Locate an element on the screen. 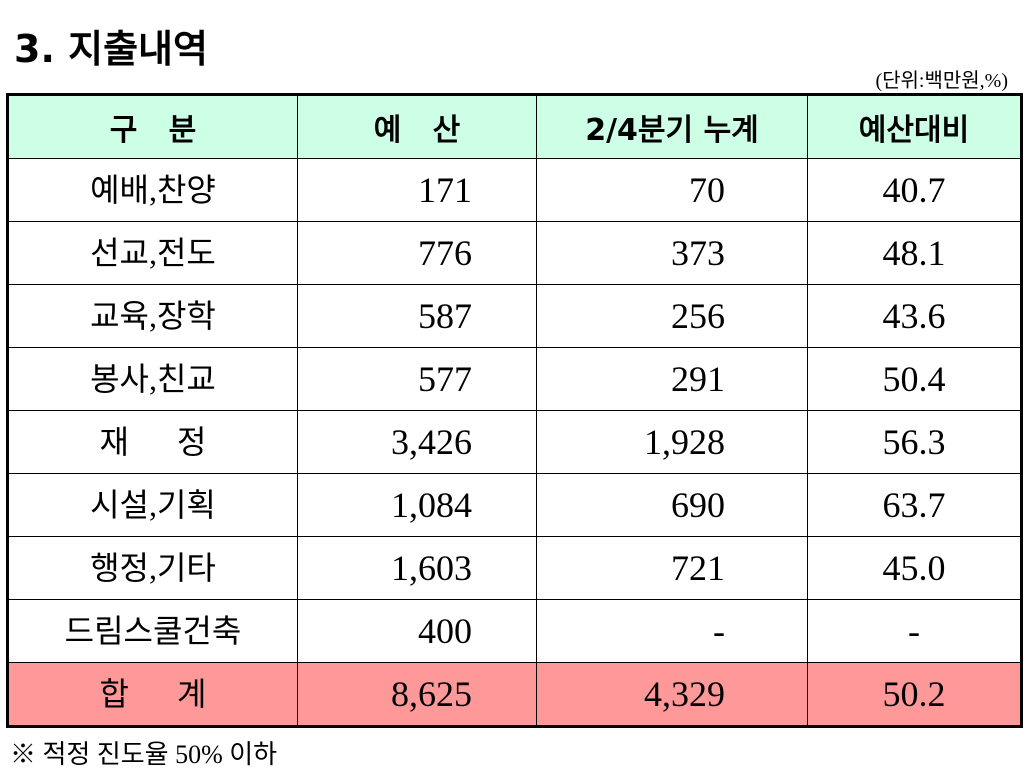 This screenshot has width=1024, height=771. table-cell: 40.7 is located at coordinates (914, 190).